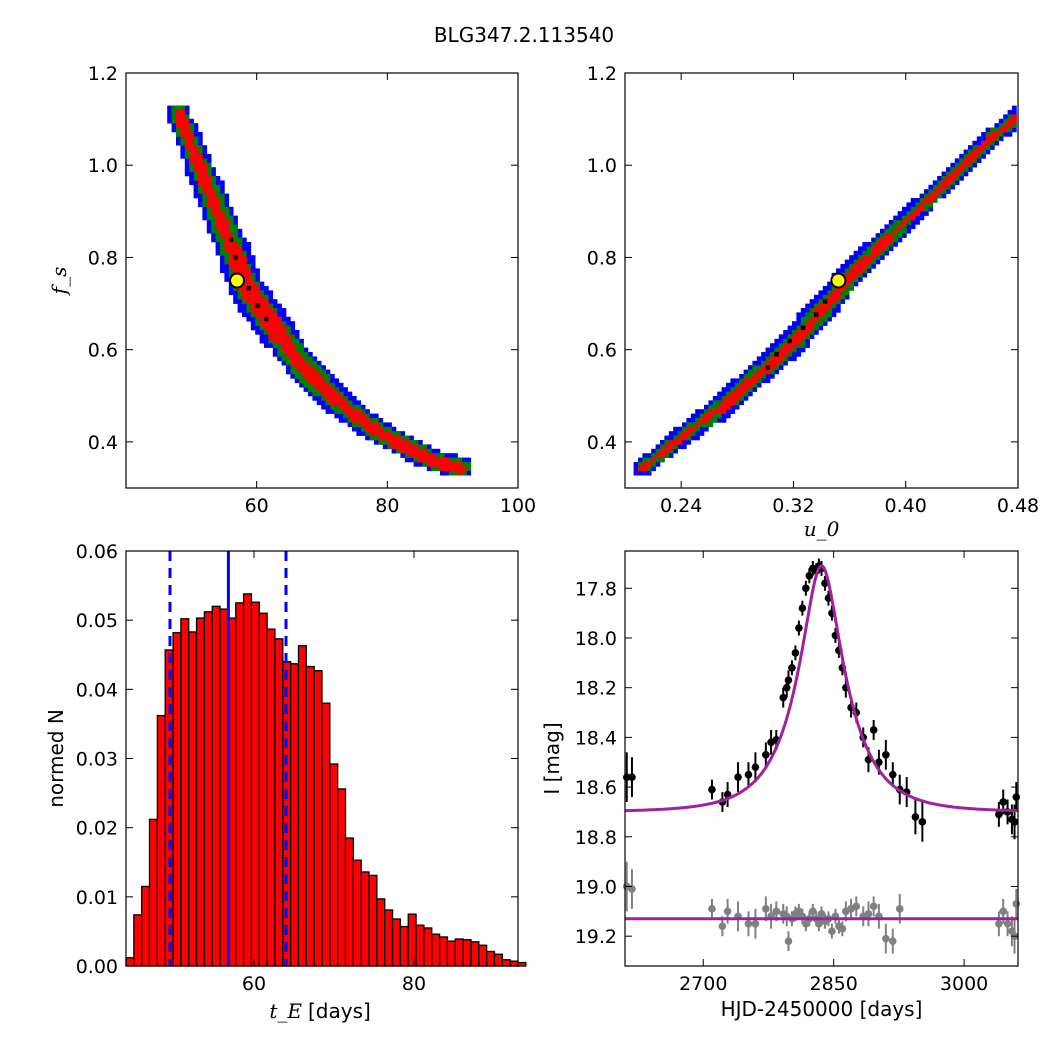 The height and width of the screenshot is (1050, 1050). Describe the element at coordinates (1018, 506) in the screenshot. I see `x-tick-label: 0.48` at that location.